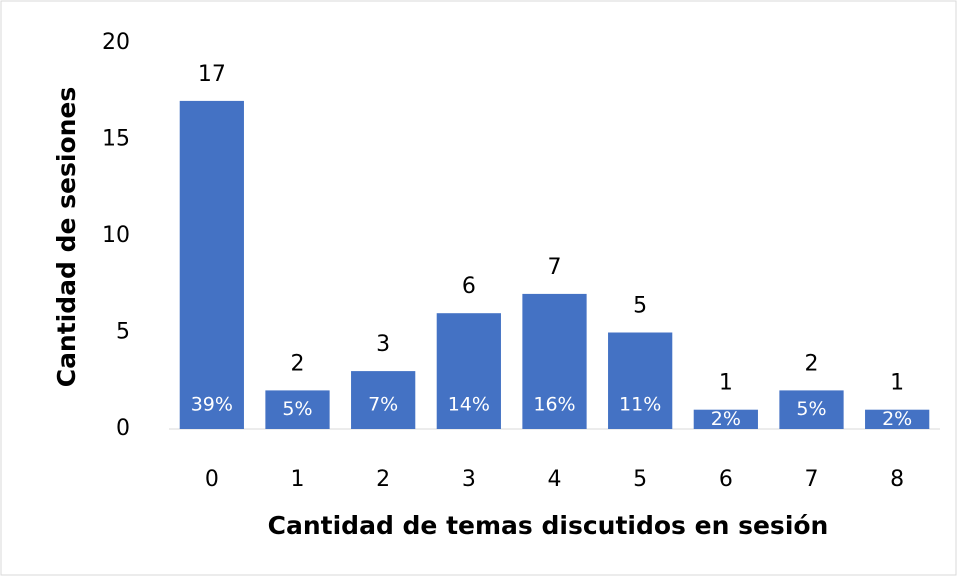 The image size is (957, 576). Describe the element at coordinates (640, 405) in the screenshot. I see `percent-label: 11%` at that location.